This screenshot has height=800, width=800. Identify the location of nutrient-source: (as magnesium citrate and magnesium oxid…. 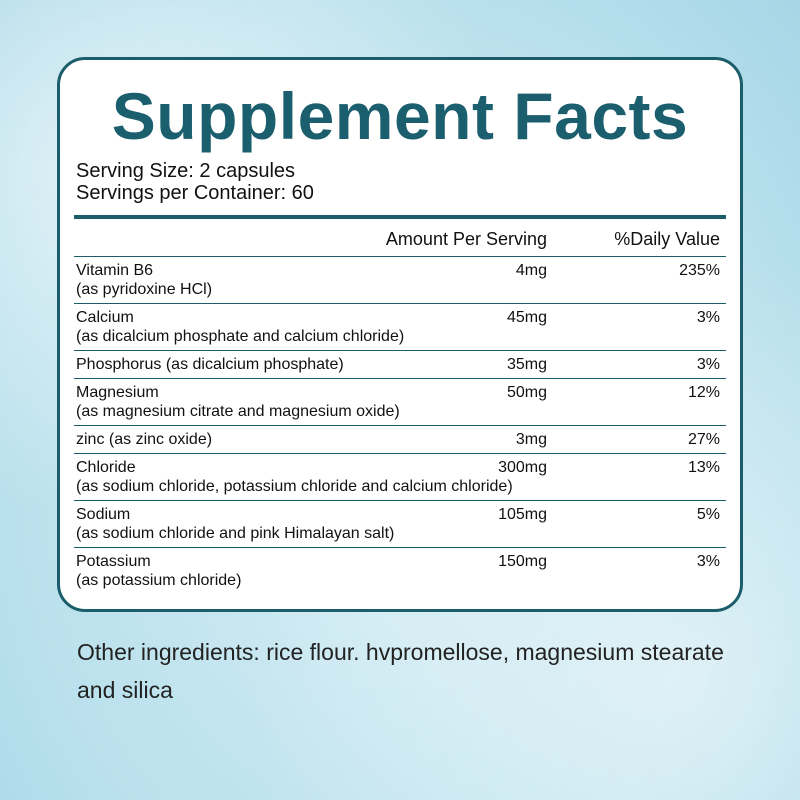
(238, 411).